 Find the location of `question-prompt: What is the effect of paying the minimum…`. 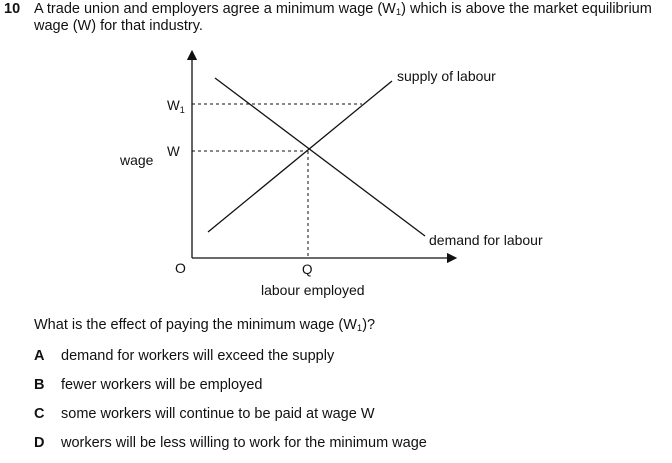

question-prompt: What is the effect of paying the minimum… is located at coordinates (205, 325).